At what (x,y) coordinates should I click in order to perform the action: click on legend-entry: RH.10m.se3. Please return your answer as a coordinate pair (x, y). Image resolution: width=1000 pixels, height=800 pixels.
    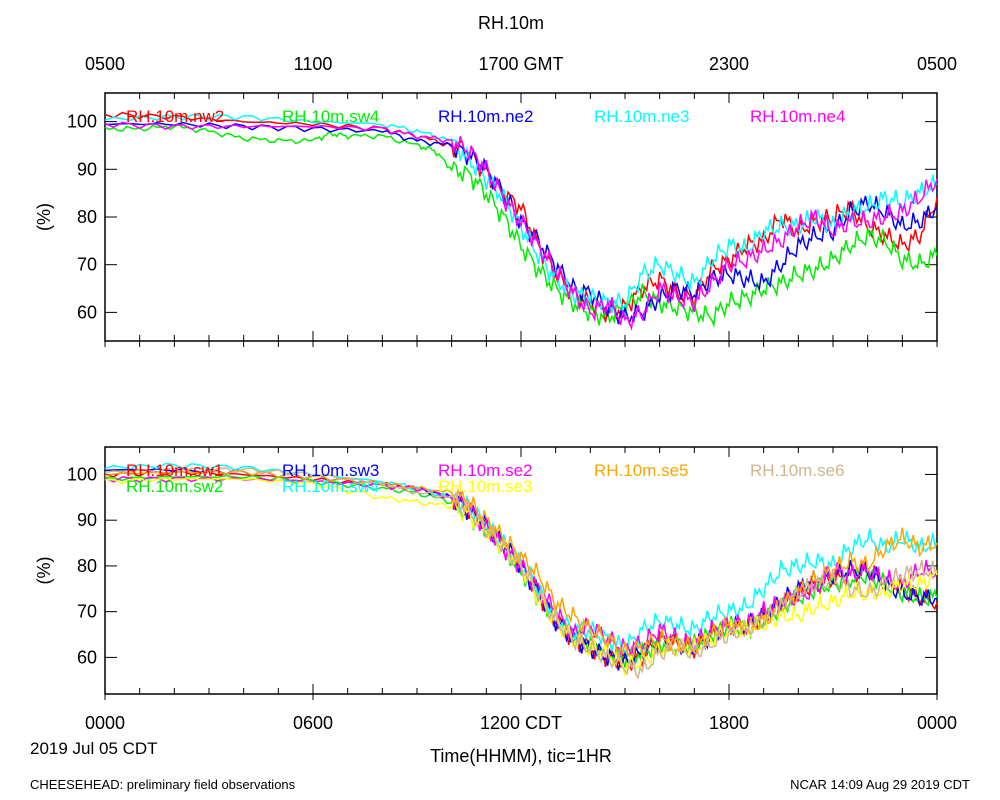
    Looking at the image, I should click on (485, 486).